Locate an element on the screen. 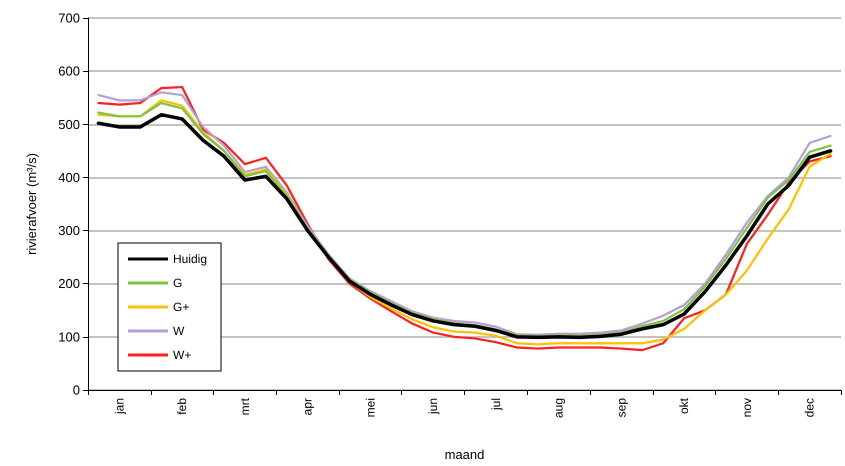 Image resolution: width=845 pixels, height=466 pixels. y-tick-label: 500 is located at coordinates (69, 124).